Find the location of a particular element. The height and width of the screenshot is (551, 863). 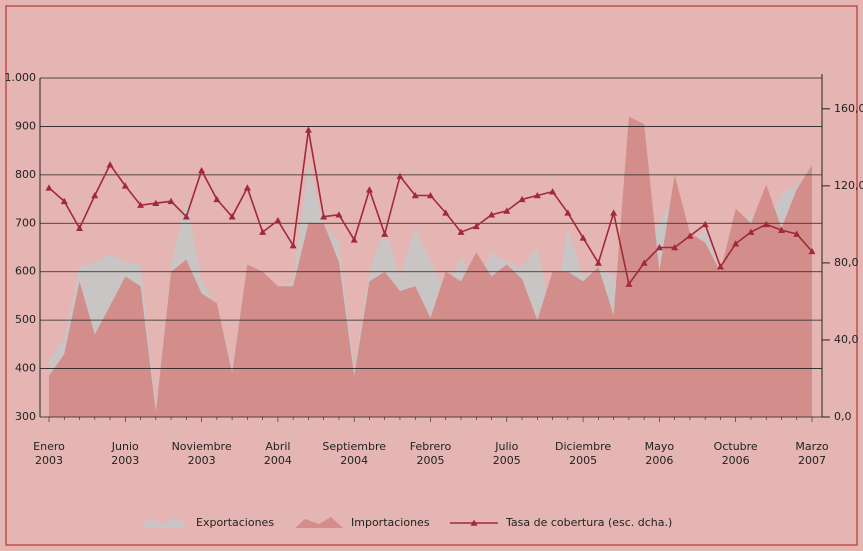

x-tick-label: Febrero 2005 is located at coordinates (430, 453).